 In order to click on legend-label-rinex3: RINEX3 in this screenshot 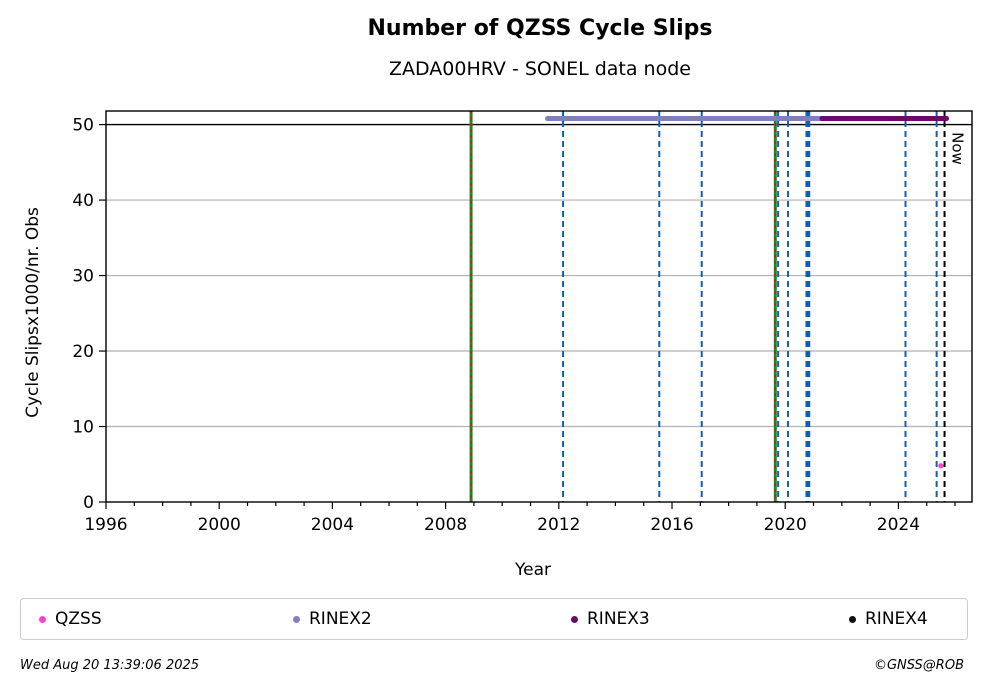, I will do `click(618, 619)`.